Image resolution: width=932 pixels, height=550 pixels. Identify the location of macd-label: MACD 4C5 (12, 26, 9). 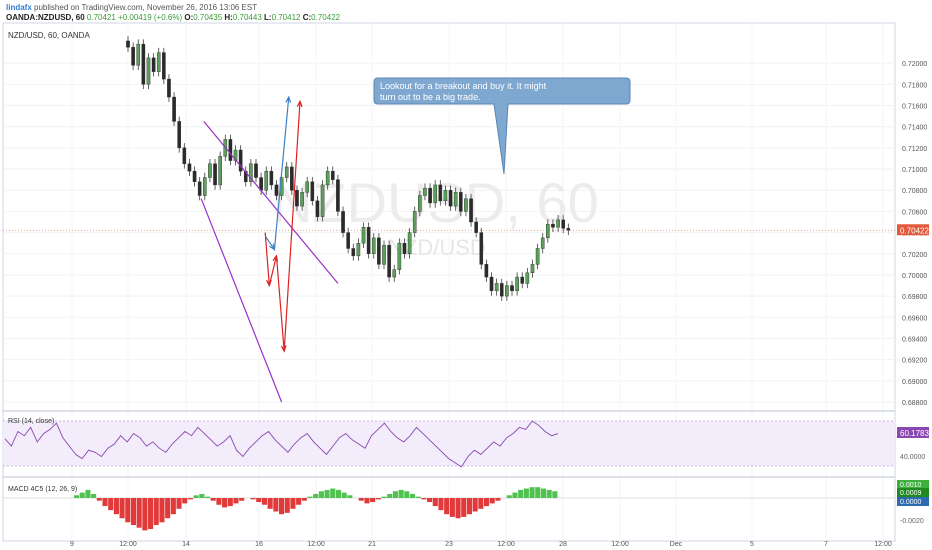
(42, 489).